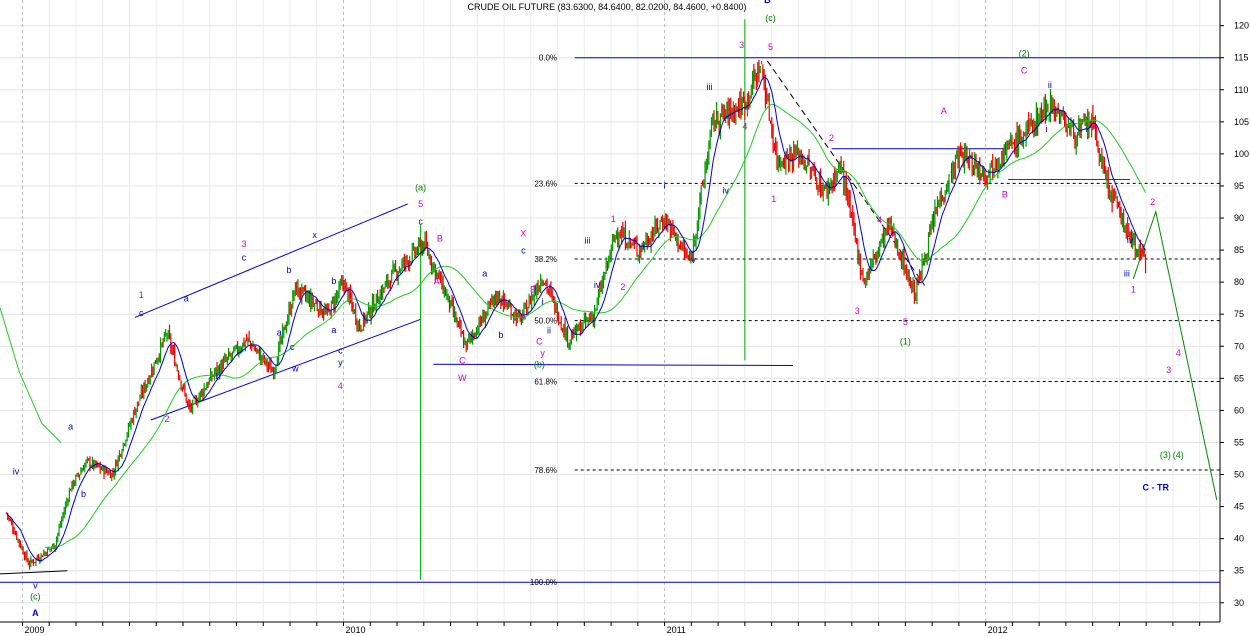 The image size is (1250, 636). I want to click on wave-label: (3), so click(1165, 455).